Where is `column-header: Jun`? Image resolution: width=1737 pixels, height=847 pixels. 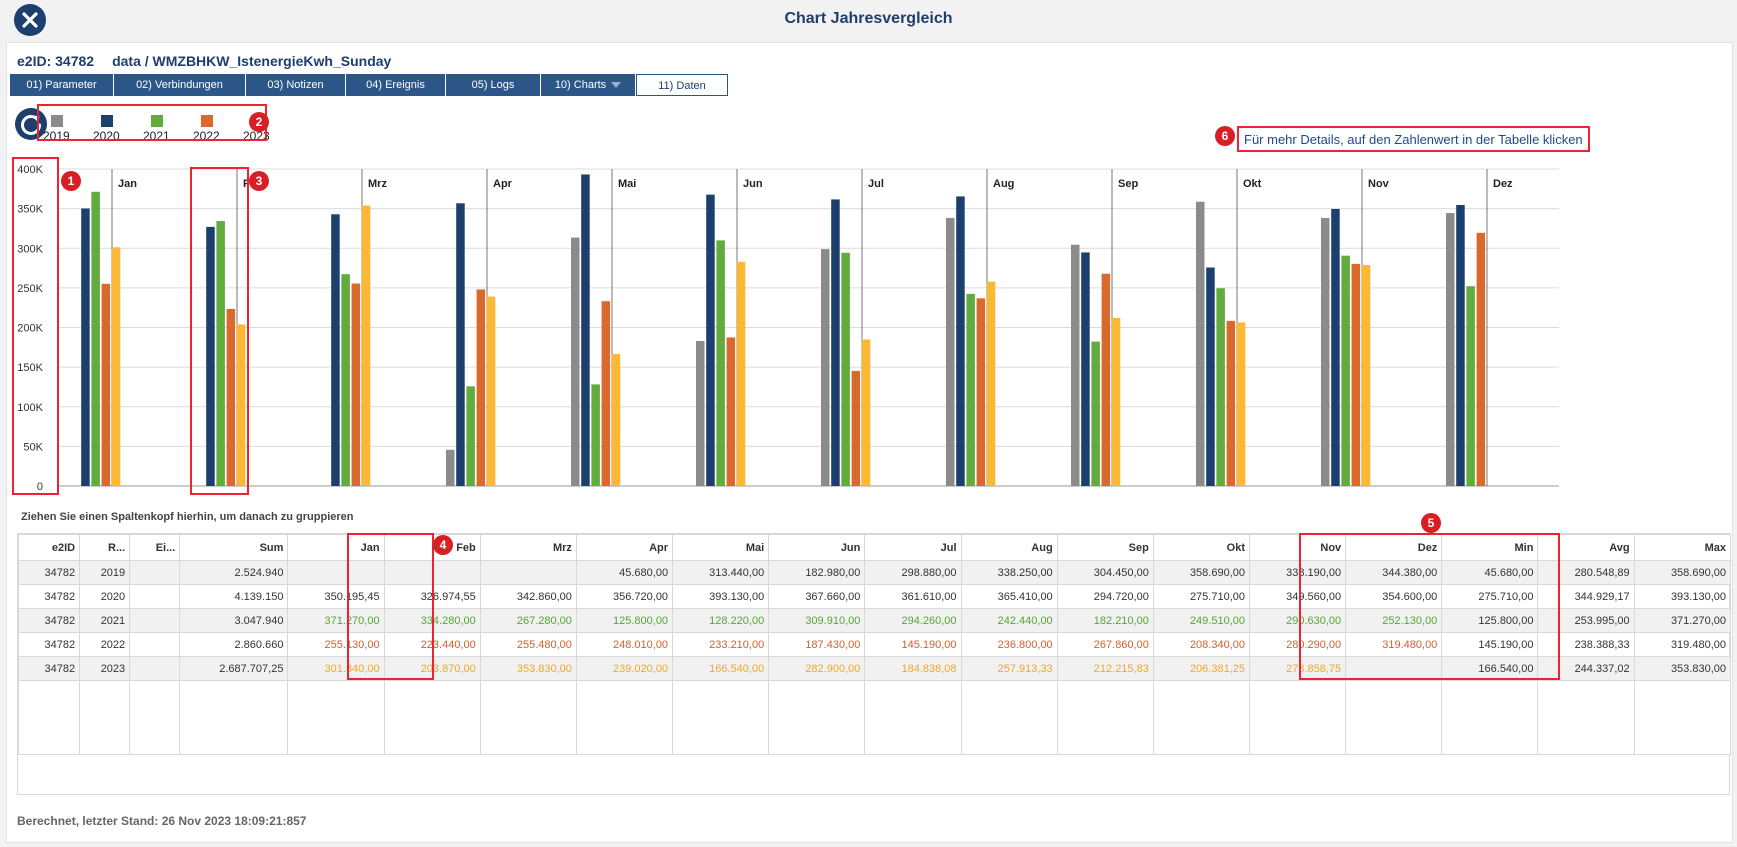
column-header: Jun is located at coordinates (817, 547).